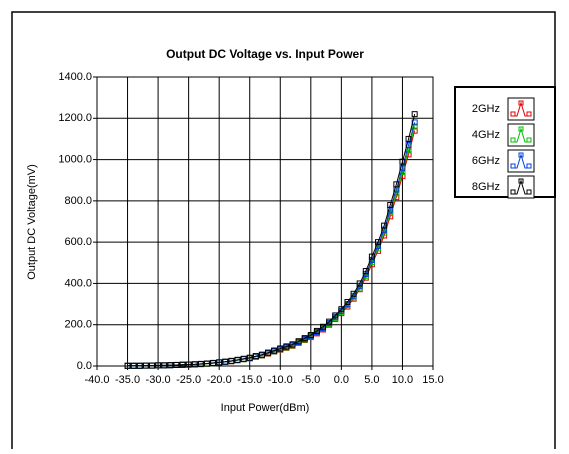 The height and width of the screenshot is (454, 569). I want to click on x-tick-label: -15.0, so click(249, 380).